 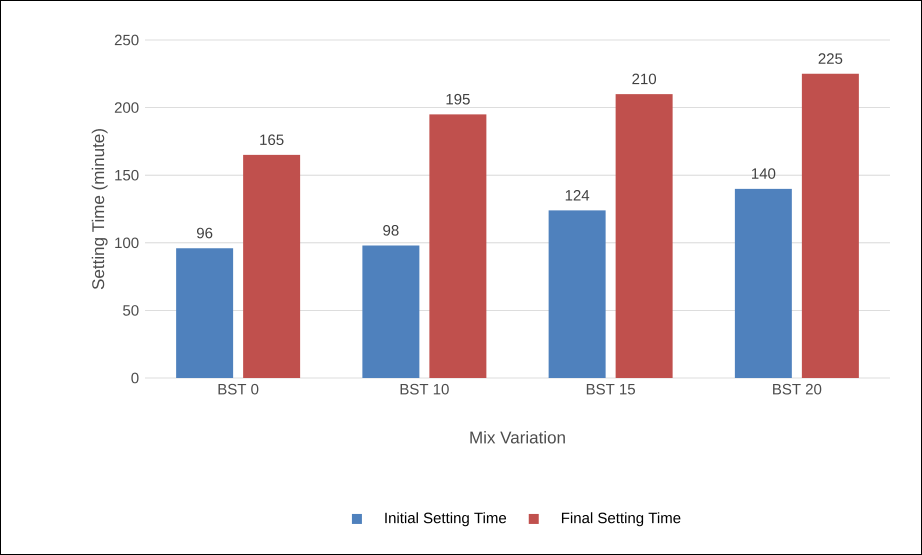 I want to click on x-tick-label: BST 10, so click(x=424, y=389).